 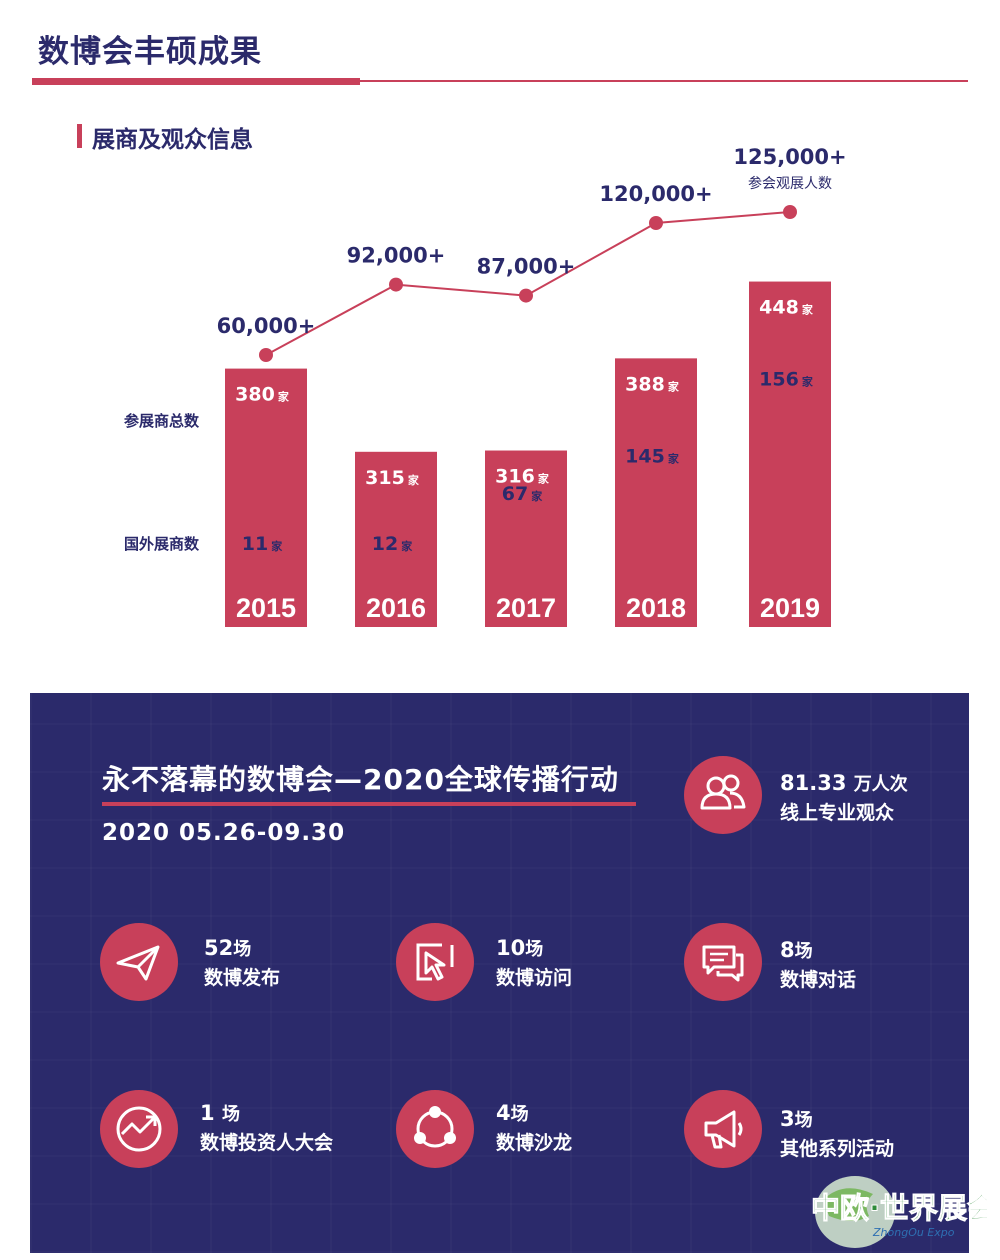 What do you see at coordinates (818, 980) in the screenshot?
I see `stat-label: 数博对话` at bounding box center [818, 980].